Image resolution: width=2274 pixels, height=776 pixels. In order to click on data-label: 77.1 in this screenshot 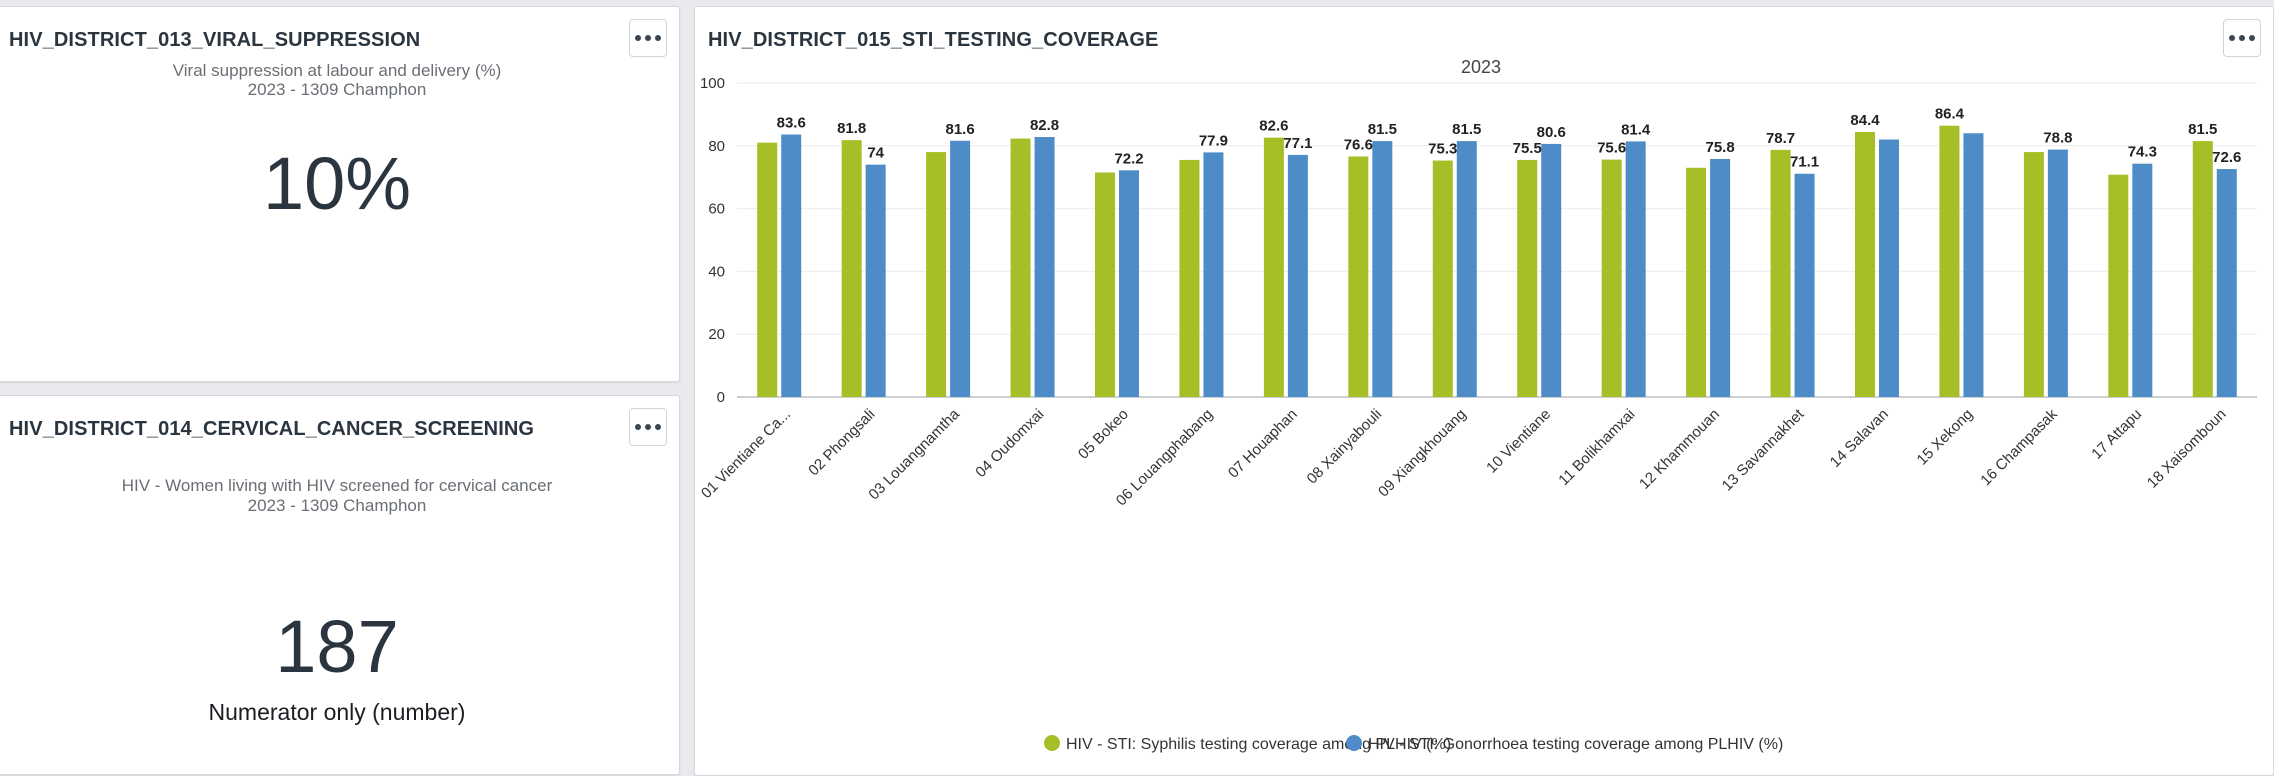, I will do `click(1297, 143)`.